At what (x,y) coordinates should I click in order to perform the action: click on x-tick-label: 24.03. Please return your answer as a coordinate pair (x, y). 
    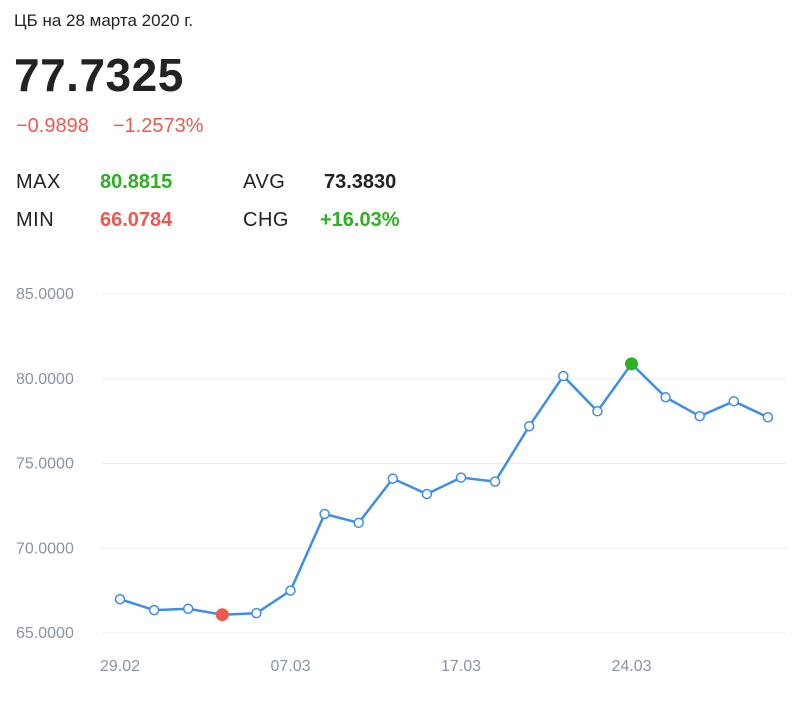
    Looking at the image, I should click on (631, 666).